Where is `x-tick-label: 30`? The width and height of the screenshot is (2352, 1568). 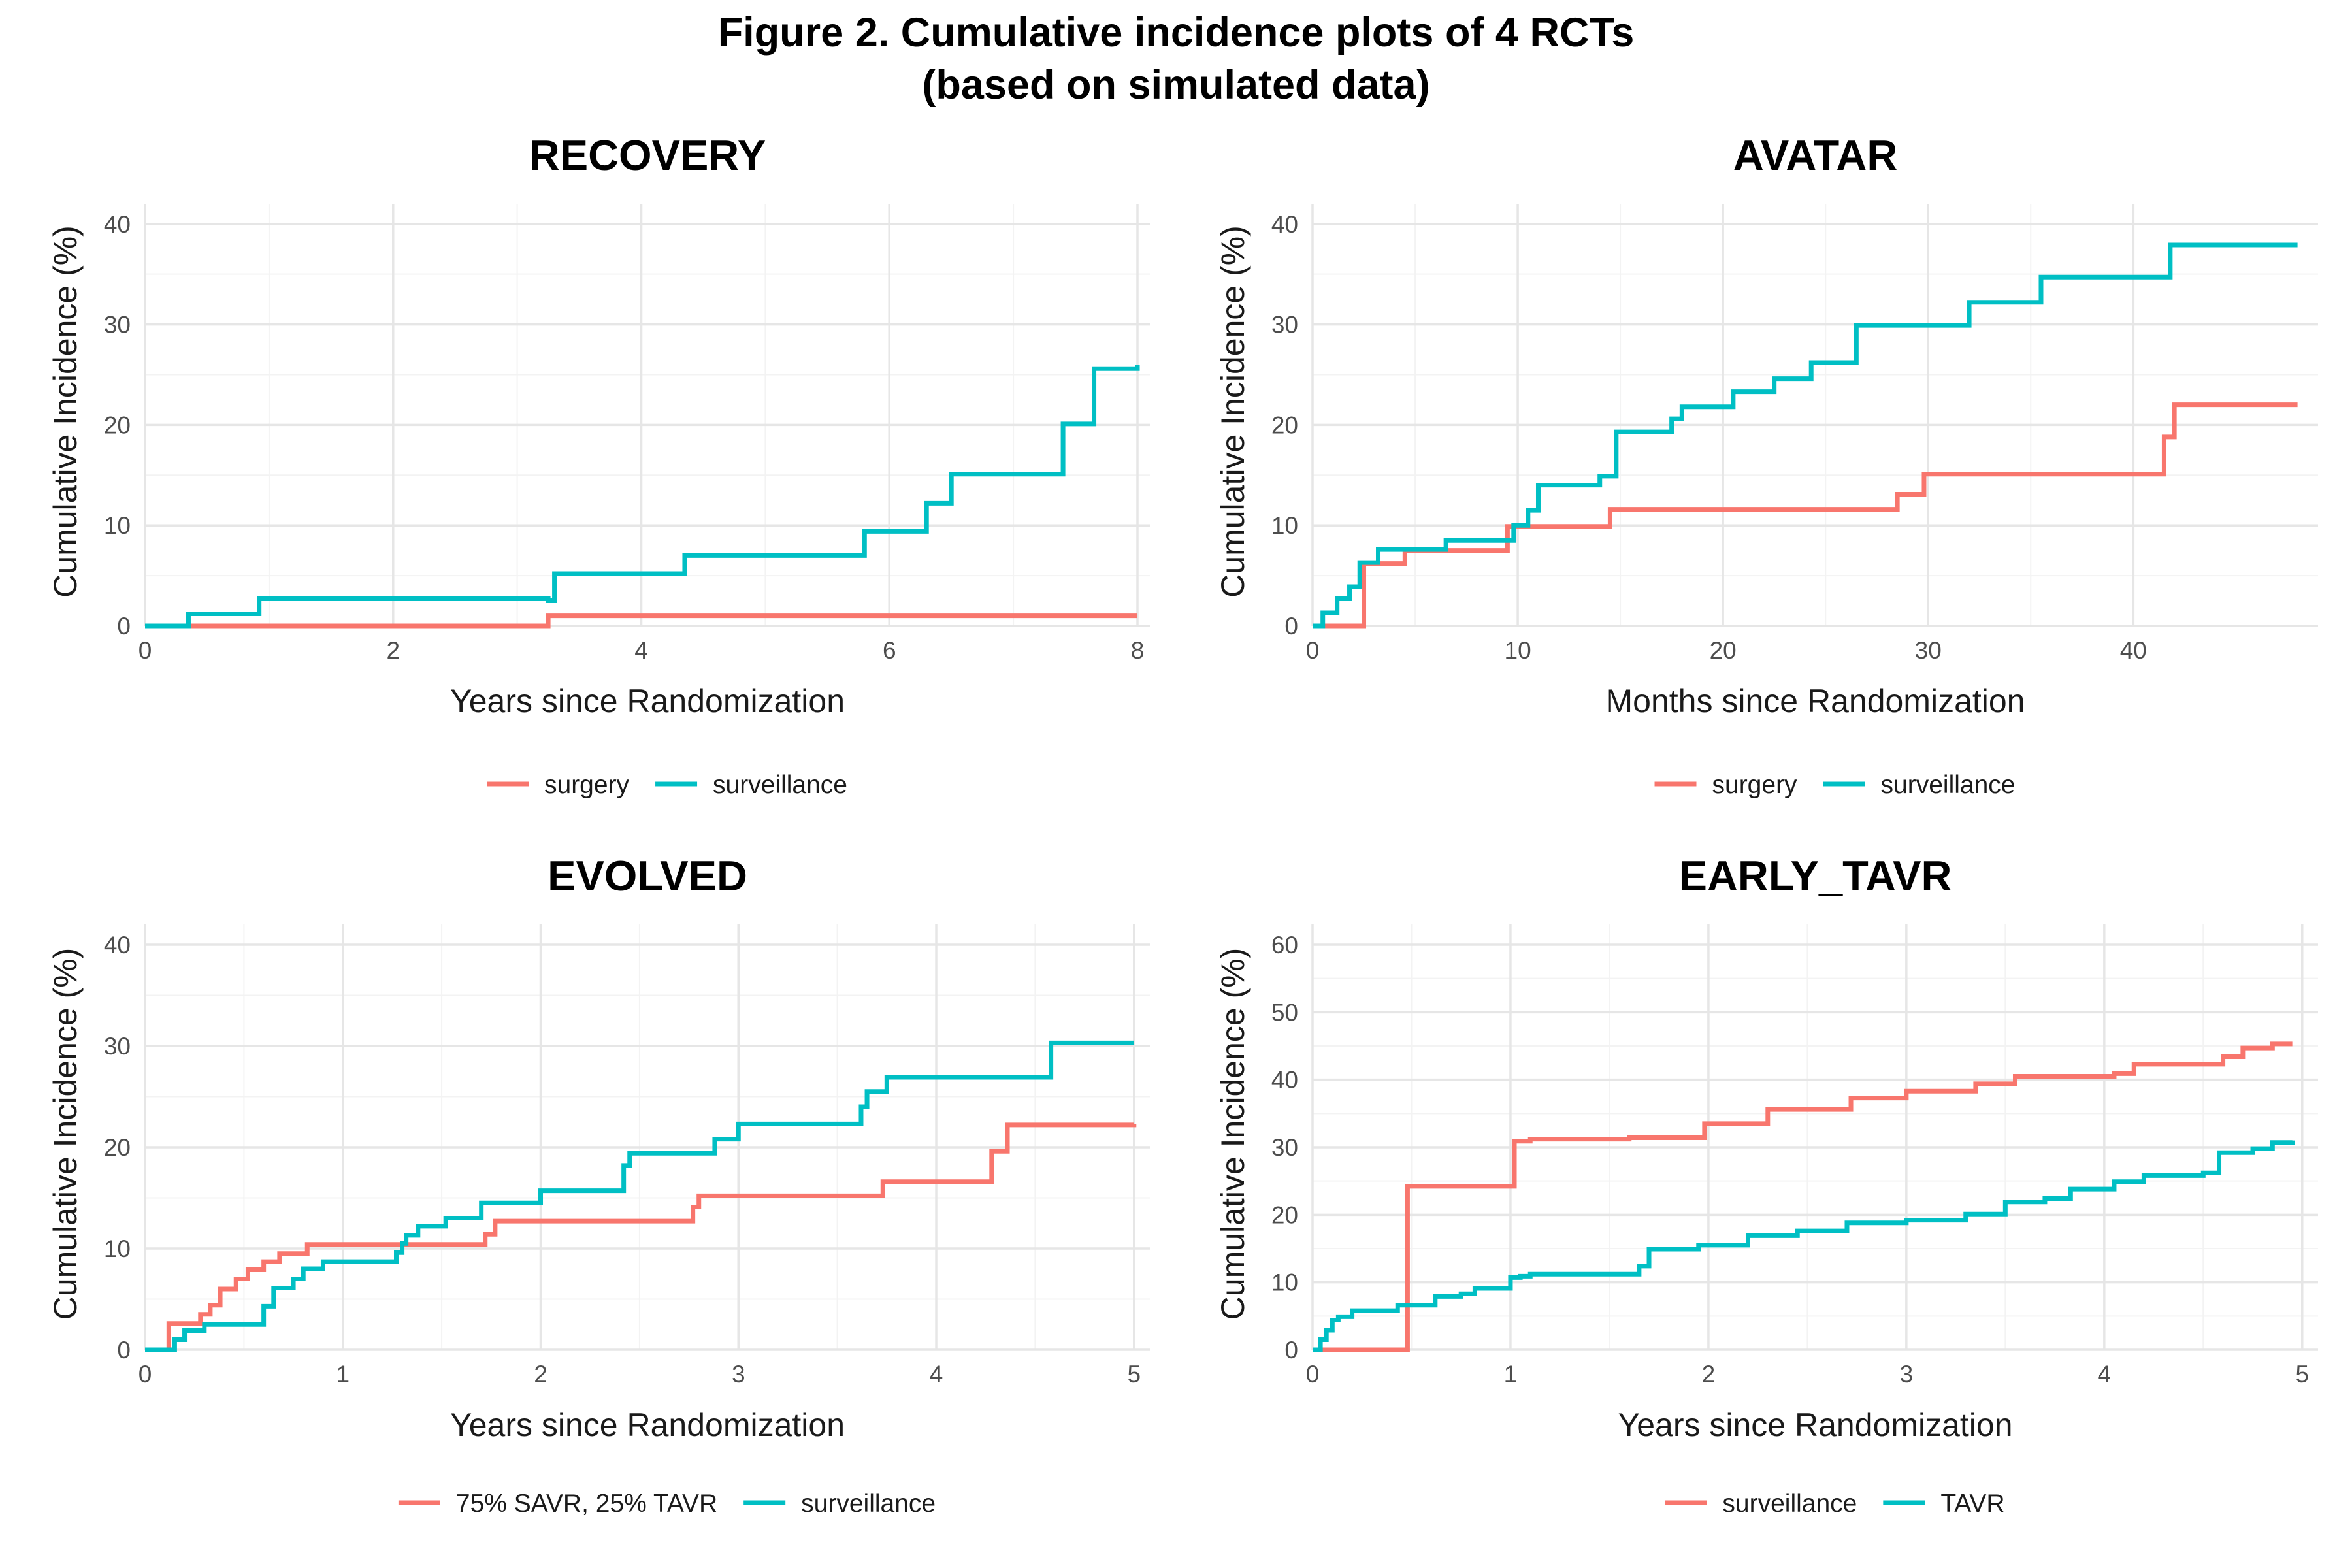 x-tick-label: 30 is located at coordinates (1928, 650).